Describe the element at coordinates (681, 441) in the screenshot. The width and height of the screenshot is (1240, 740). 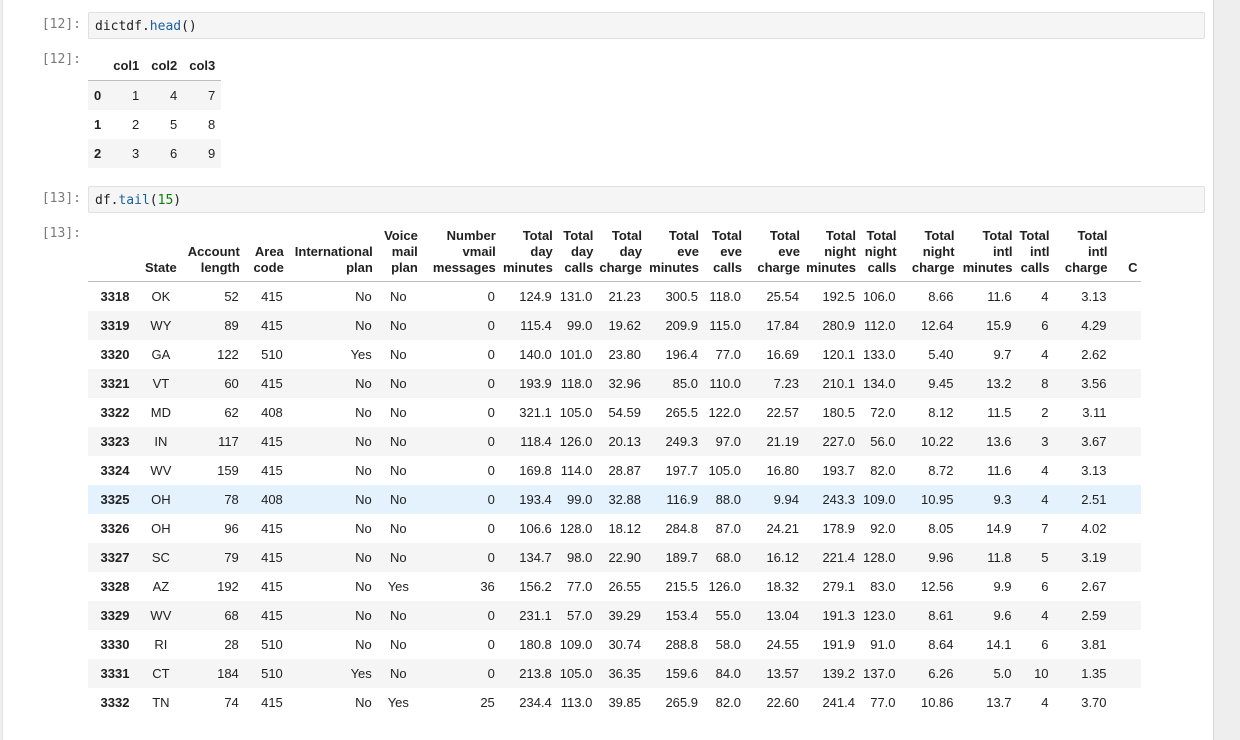
I see `table-cell: 249.3` at that location.